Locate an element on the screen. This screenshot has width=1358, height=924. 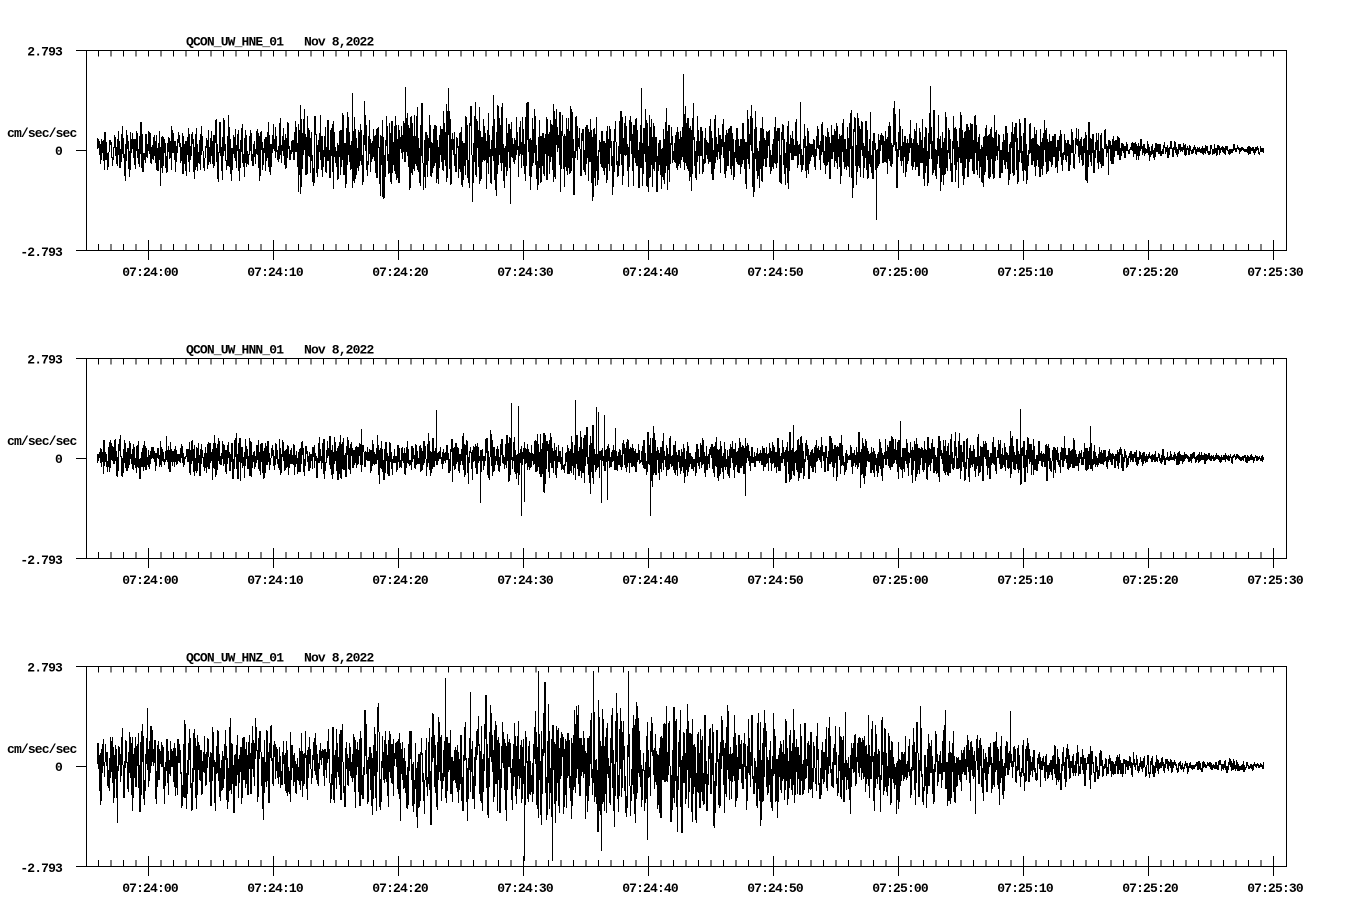
svg-text: QCON_UW_HNN_01 Nov 8,2022 is located at coordinates (280, 350).